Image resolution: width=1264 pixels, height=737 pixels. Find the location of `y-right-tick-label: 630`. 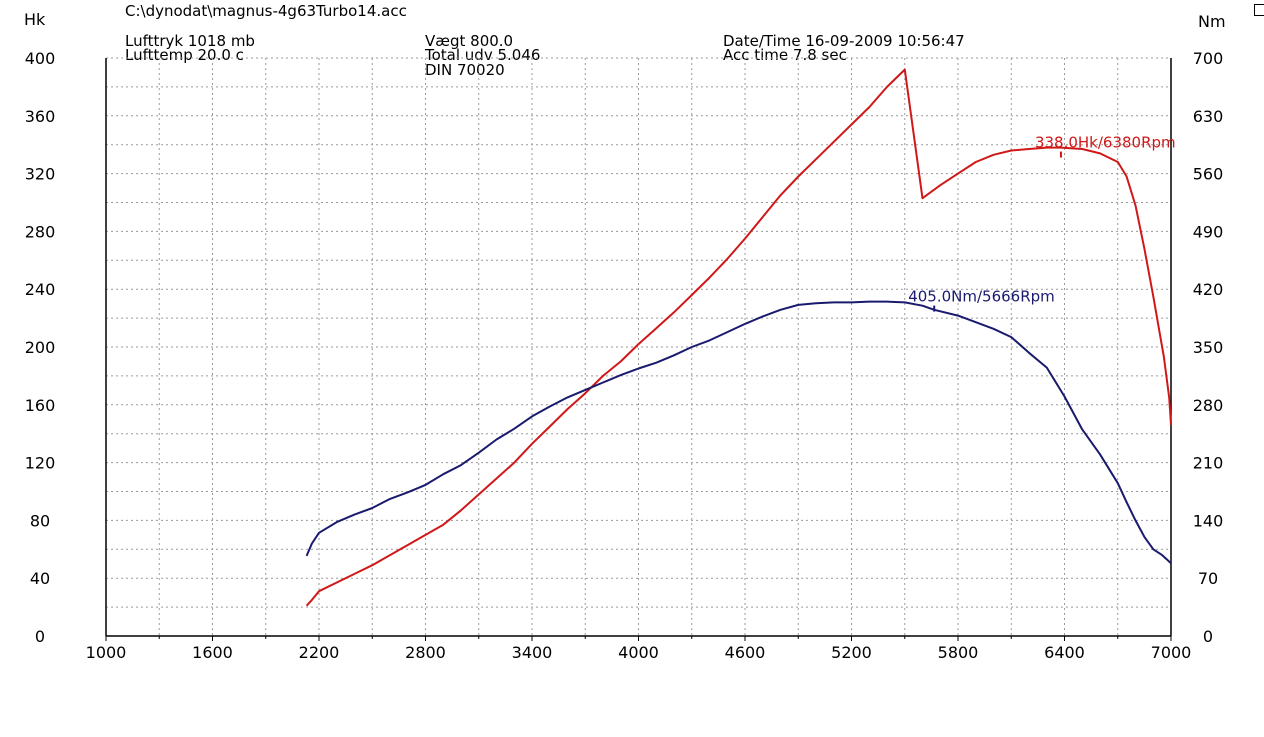

y-right-tick-label: 630 is located at coordinates (1208, 116).